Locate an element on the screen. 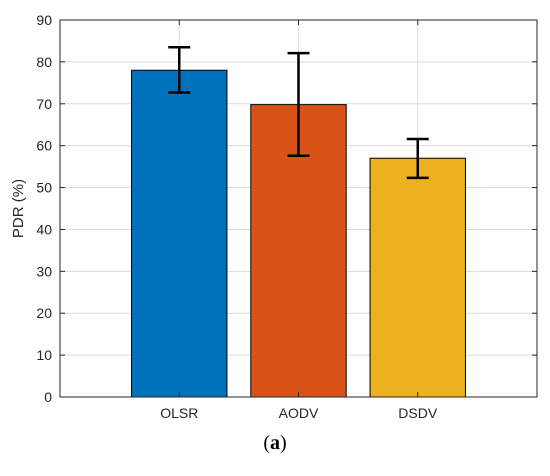 The height and width of the screenshot is (476, 550). y-tick-label: 40 is located at coordinates (44, 229).